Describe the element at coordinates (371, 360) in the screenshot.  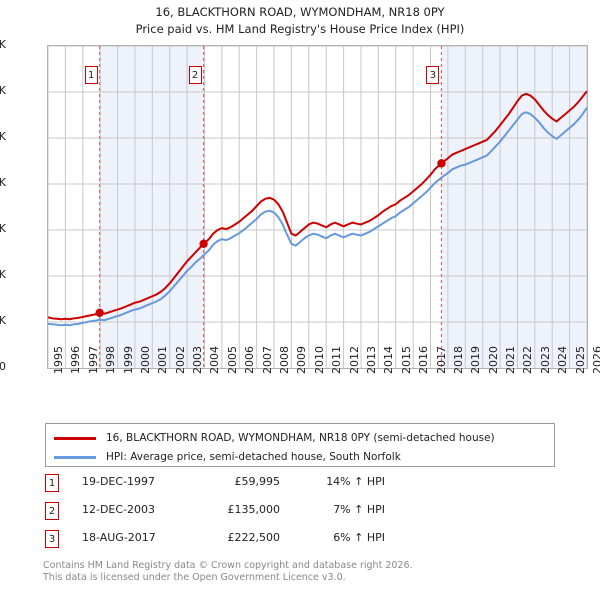
I see `x-axis-tick: 2013` at that location.